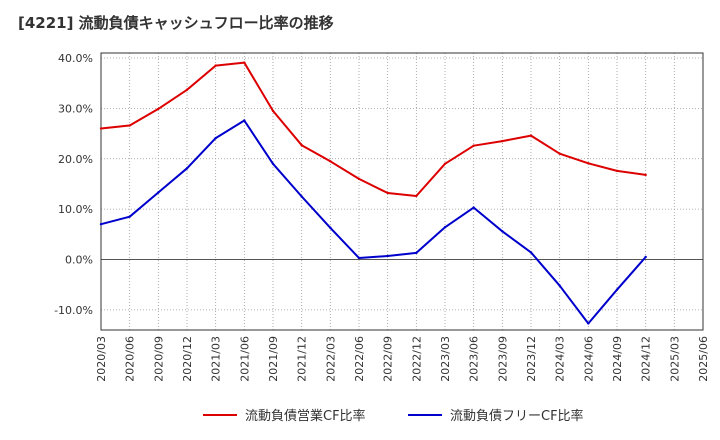  I want to click on x-tick-label: 2025/03, so click(674, 359).